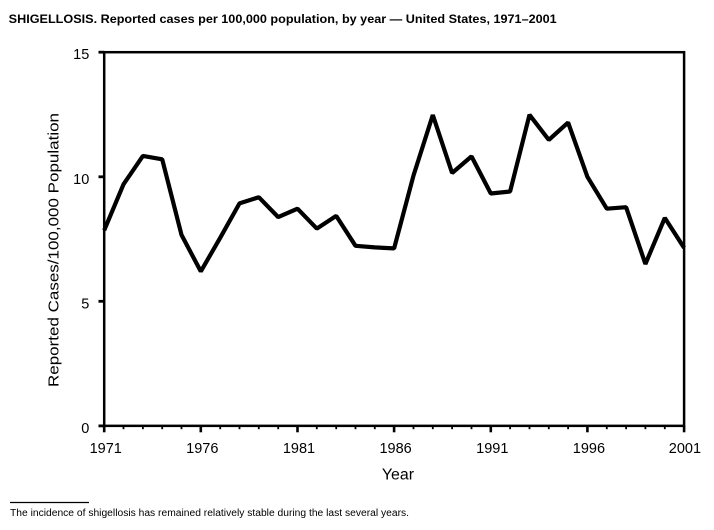  Describe the element at coordinates (395, 449) in the screenshot. I see `svg-text: 1986` at that location.